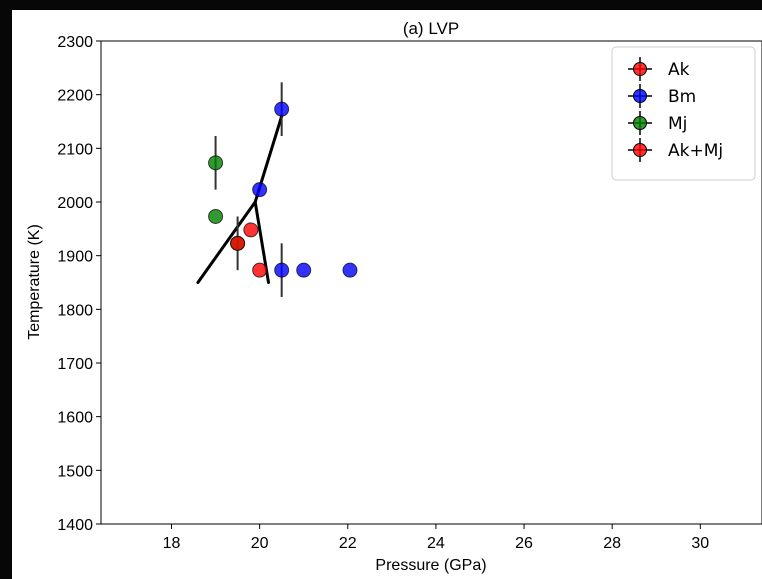 The width and height of the screenshot is (762, 579). Describe the element at coordinates (75, 471) in the screenshot. I see `y-tick-label: 1500` at that location.